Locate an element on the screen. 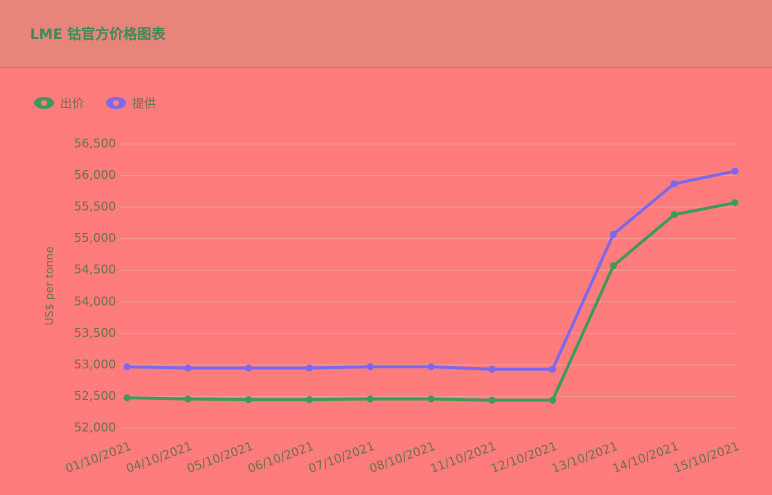 Image resolution: width=772 pixels, height=495 pixels. y-tick-label: 53,500 is located at coordinates (95, 333).